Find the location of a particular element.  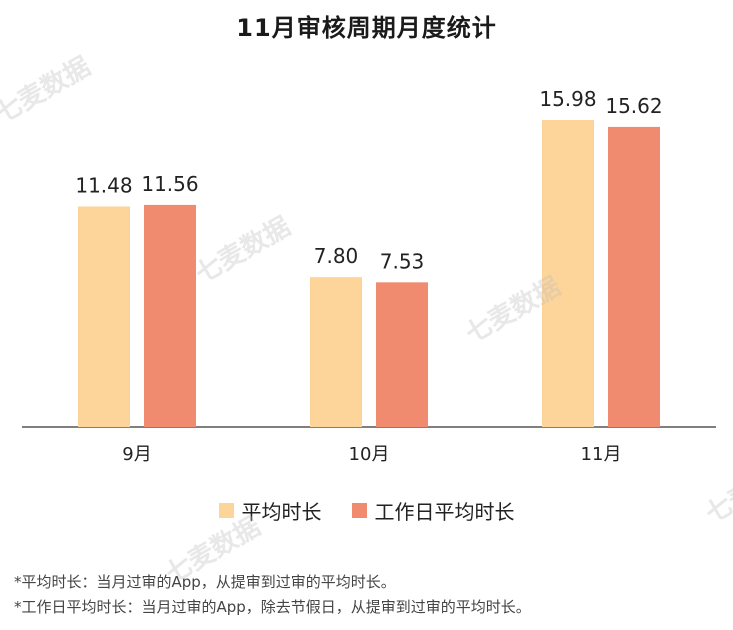

data-label-workday-2: 7.53 is located at coordinates (402, 261).